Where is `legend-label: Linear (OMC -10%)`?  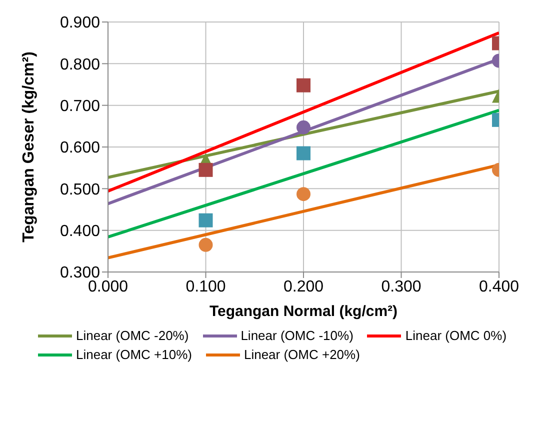
legend-label: Linear (OMC -10%) is located at coordinates (297, 335).